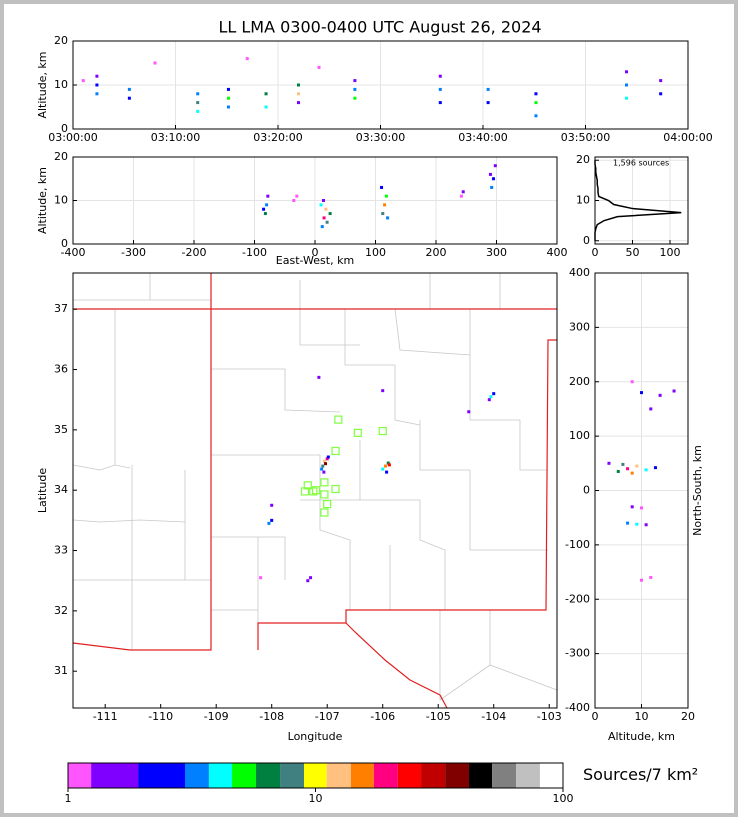 The width and height of the screenshot is (738, 821). I want to click on x-tick-label: -300, so click(133, 252).